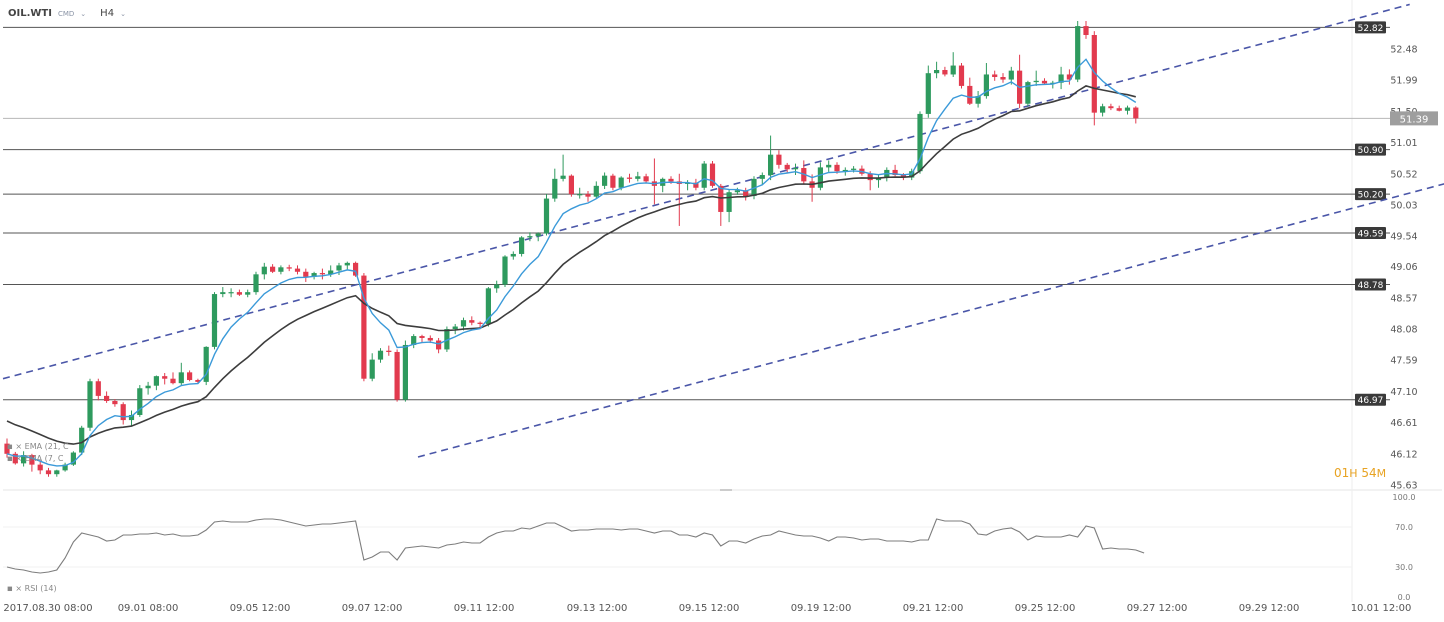  Describe the element at coordinates (726, 490) in the screenshot. I see `panel-resize-handle` at that location.